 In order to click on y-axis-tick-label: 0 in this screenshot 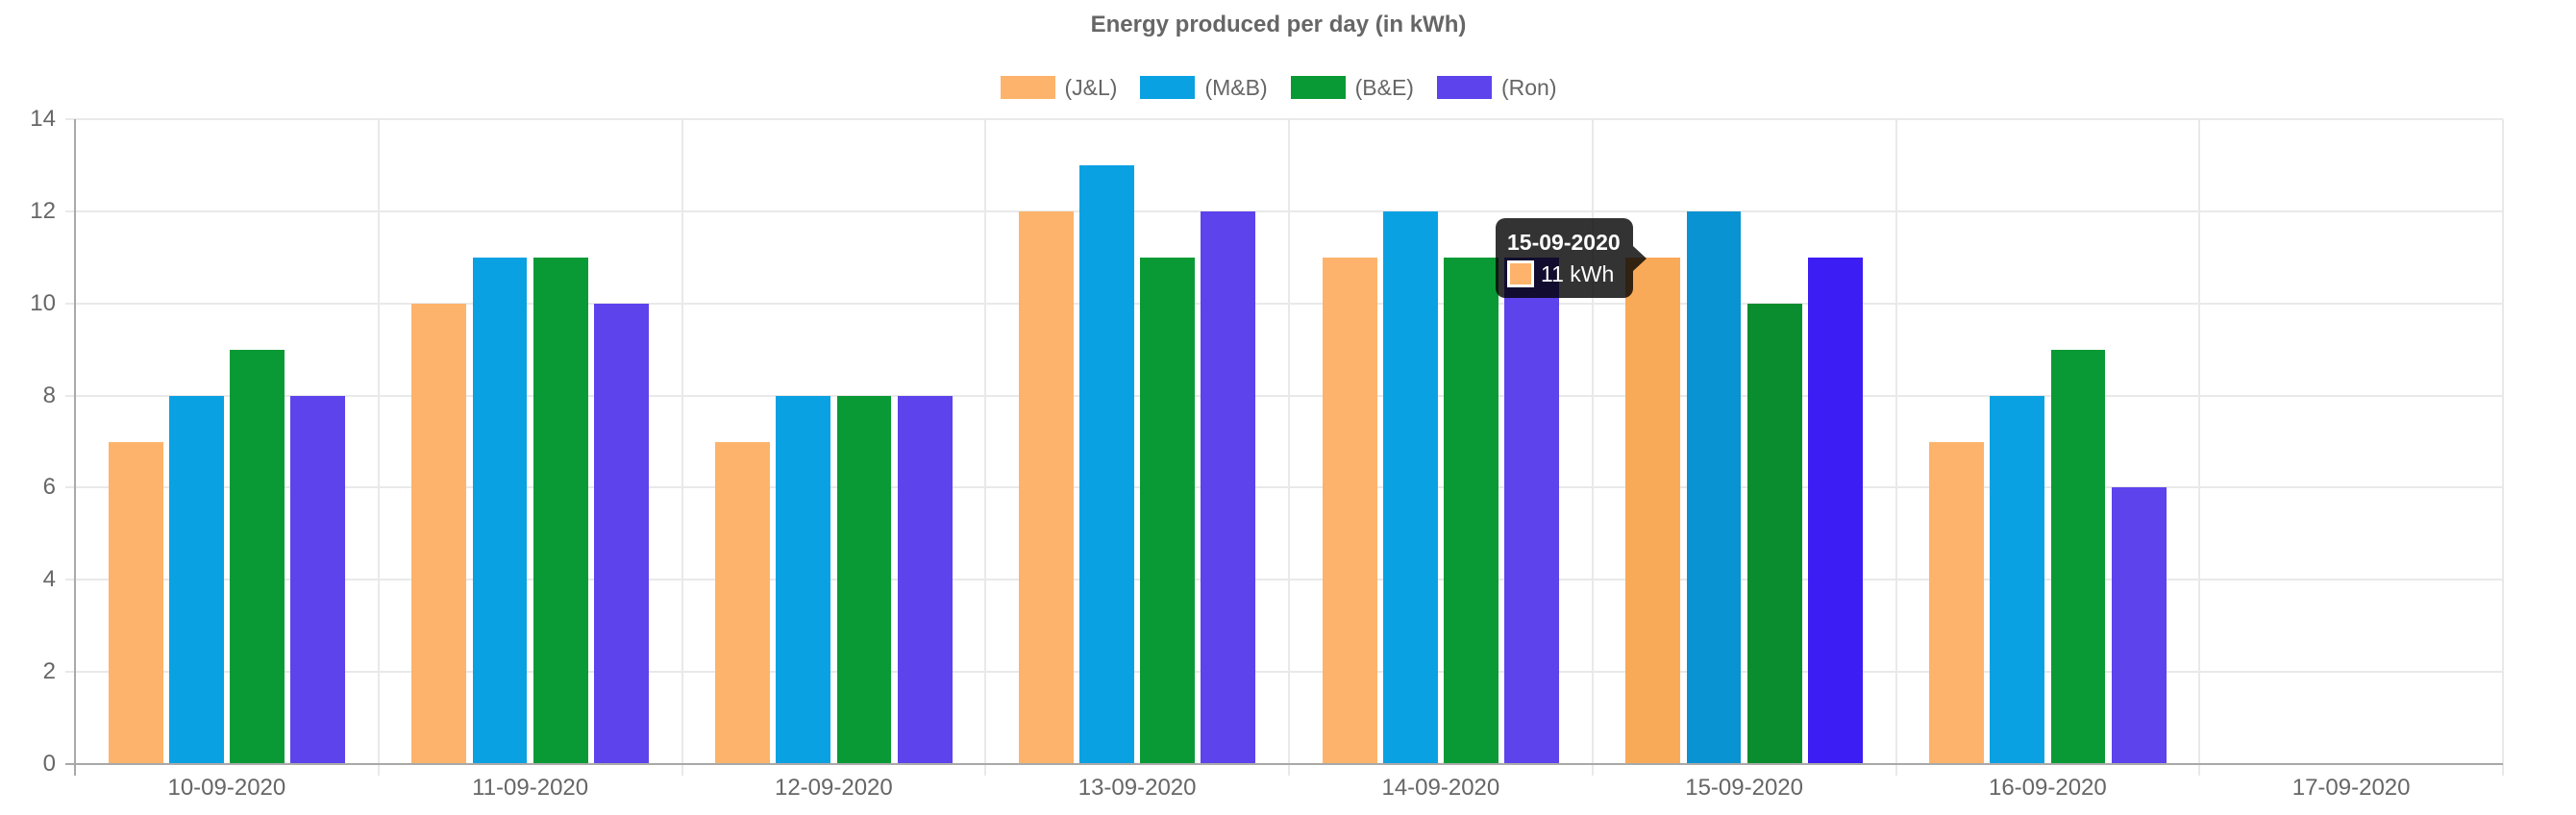, I will do `click(49, 764)`.